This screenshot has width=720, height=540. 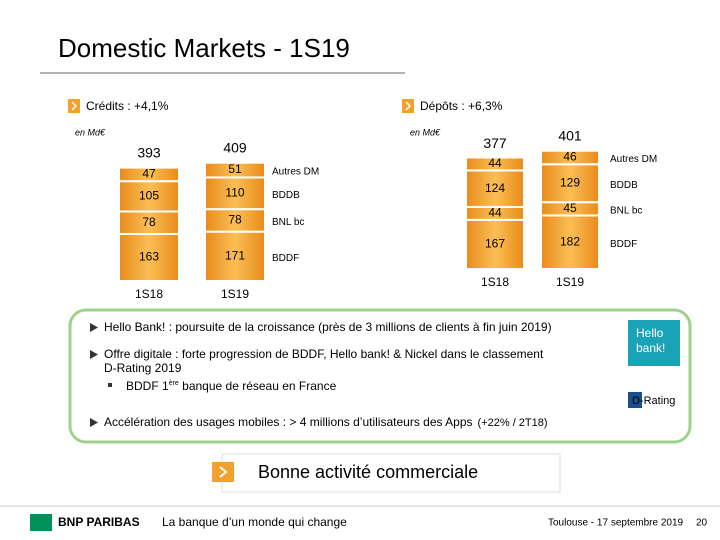 I want to click on data-label: 124, so click(x=495, y=188).